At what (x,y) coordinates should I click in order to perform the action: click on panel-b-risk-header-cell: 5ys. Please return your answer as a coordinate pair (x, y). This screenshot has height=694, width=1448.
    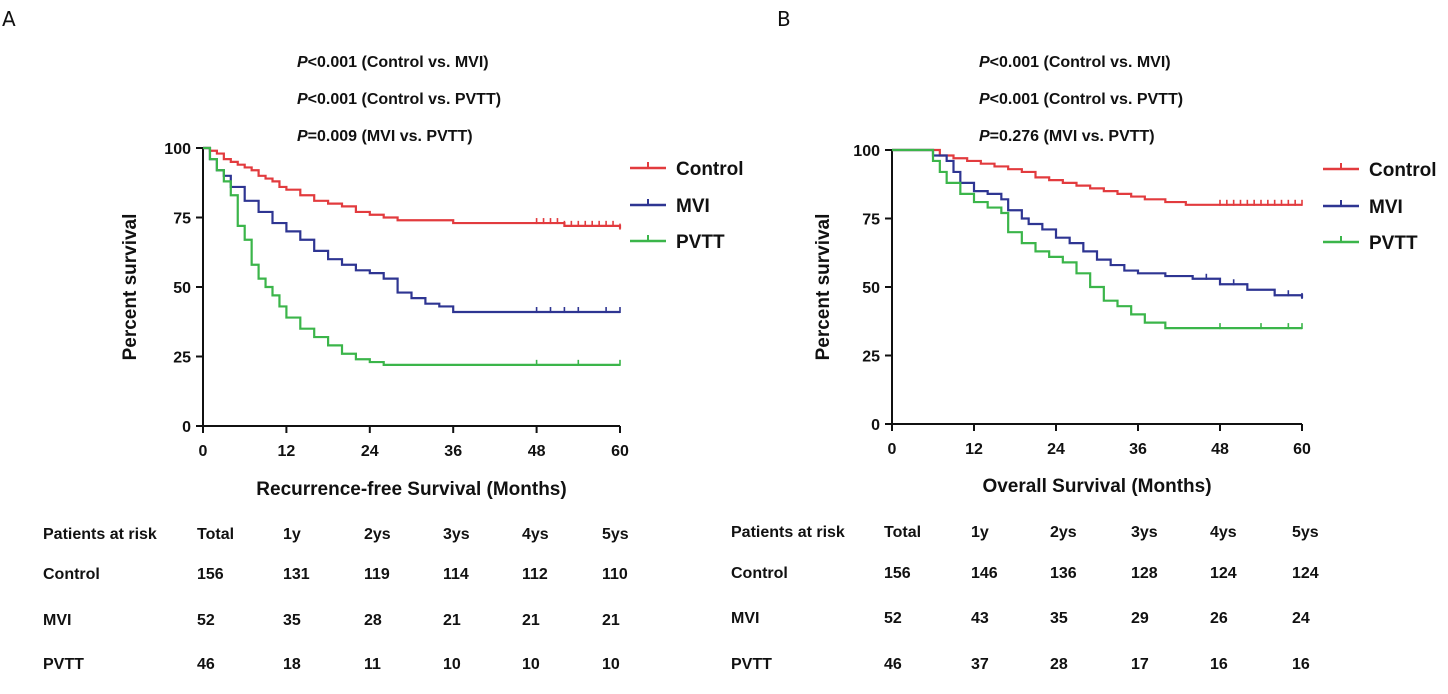
    Looking at the image, I should click on (1305, 532).